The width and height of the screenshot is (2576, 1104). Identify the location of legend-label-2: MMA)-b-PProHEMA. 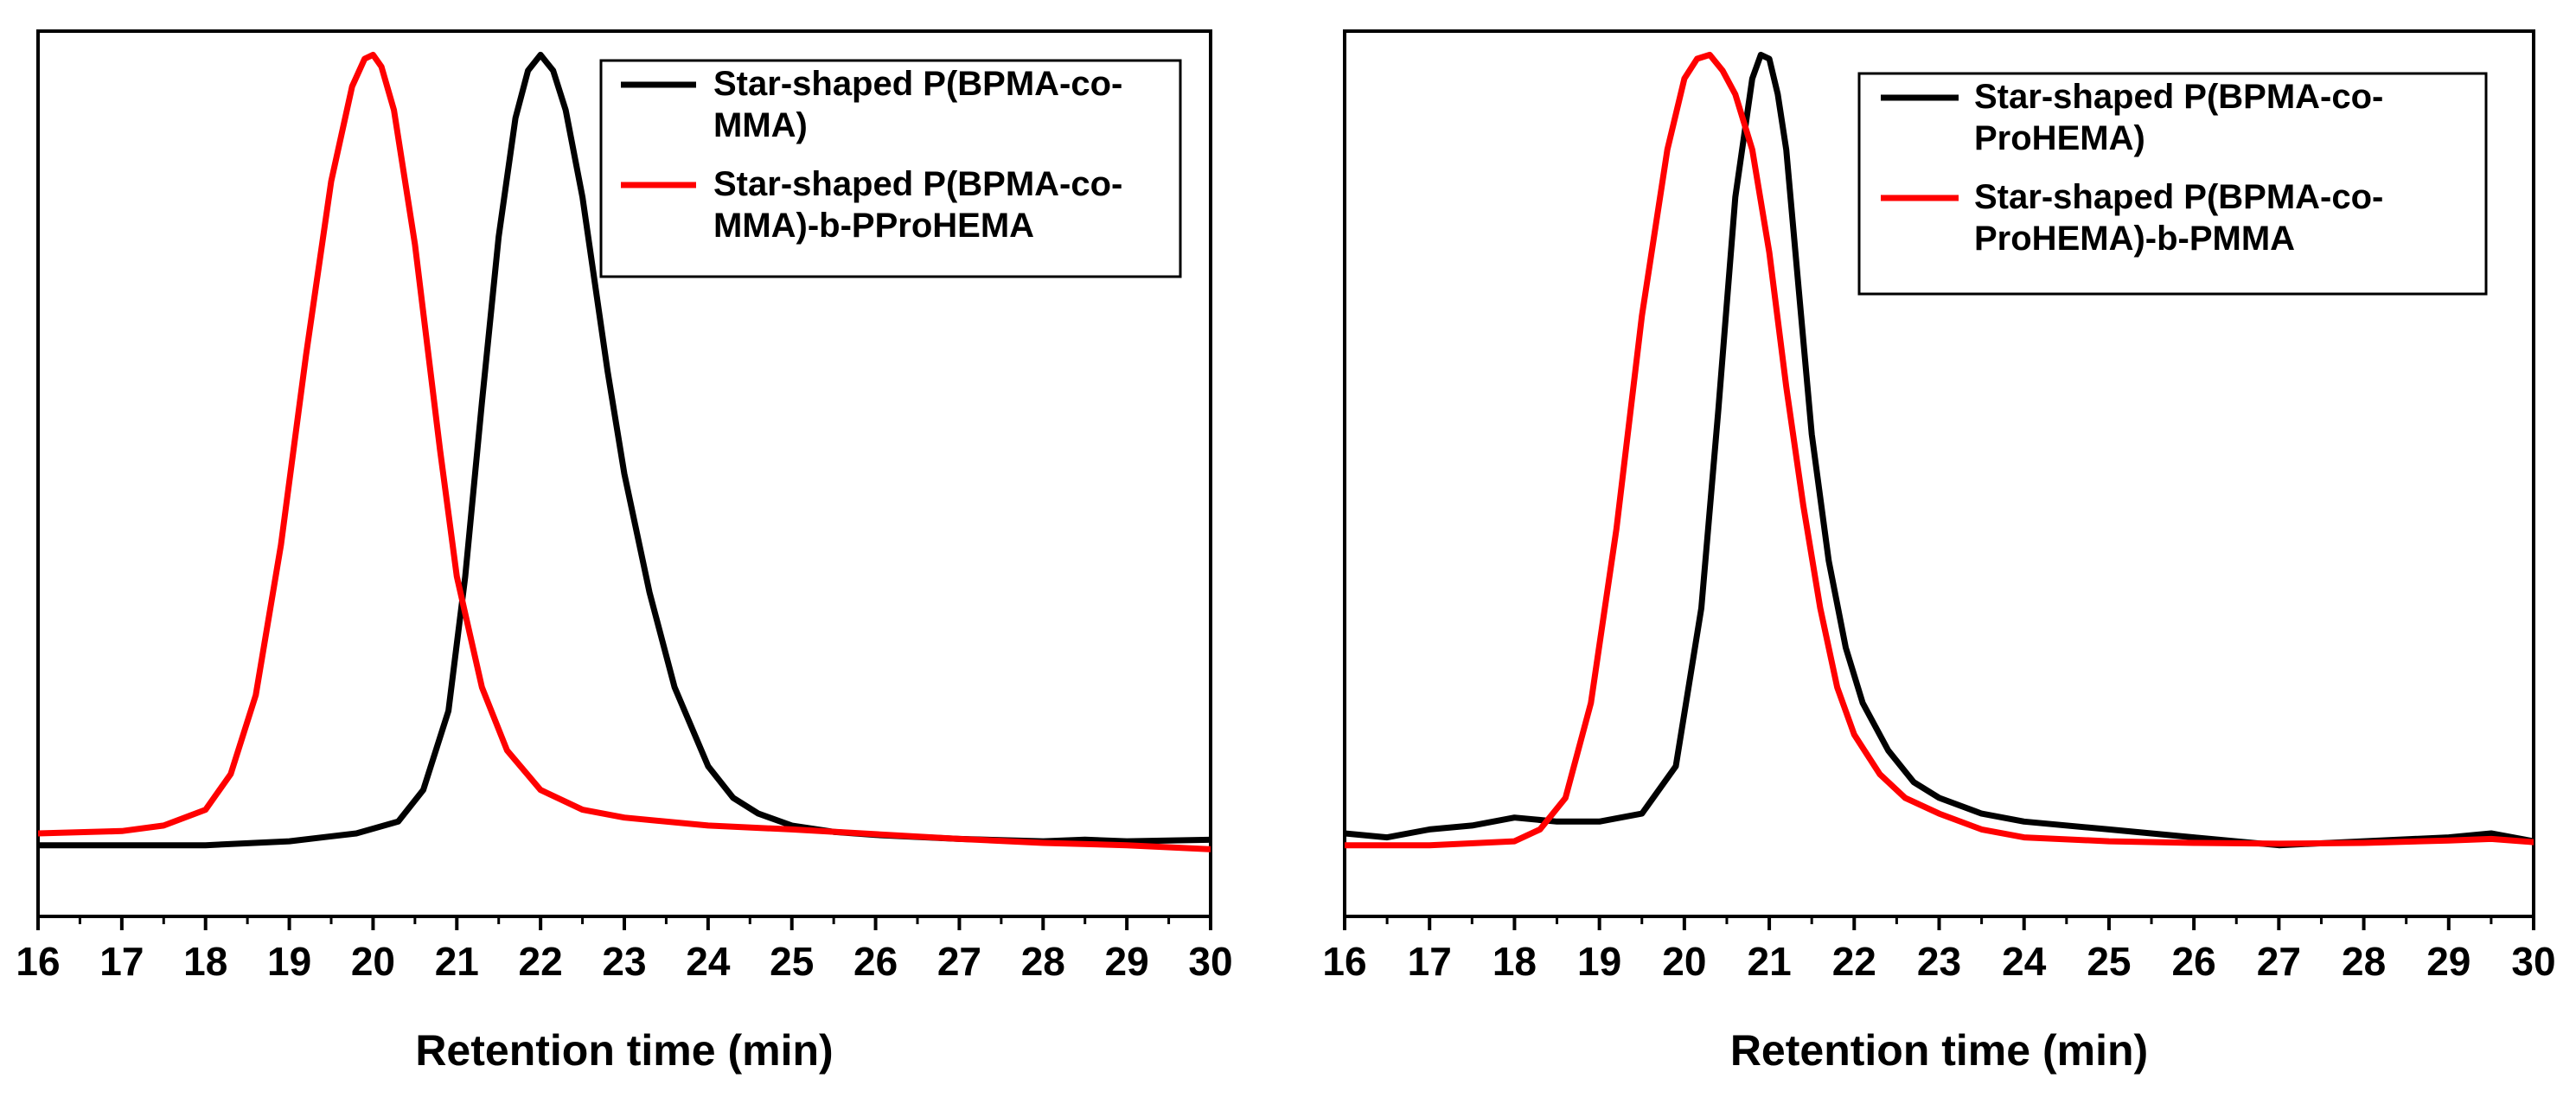
(874, 226).